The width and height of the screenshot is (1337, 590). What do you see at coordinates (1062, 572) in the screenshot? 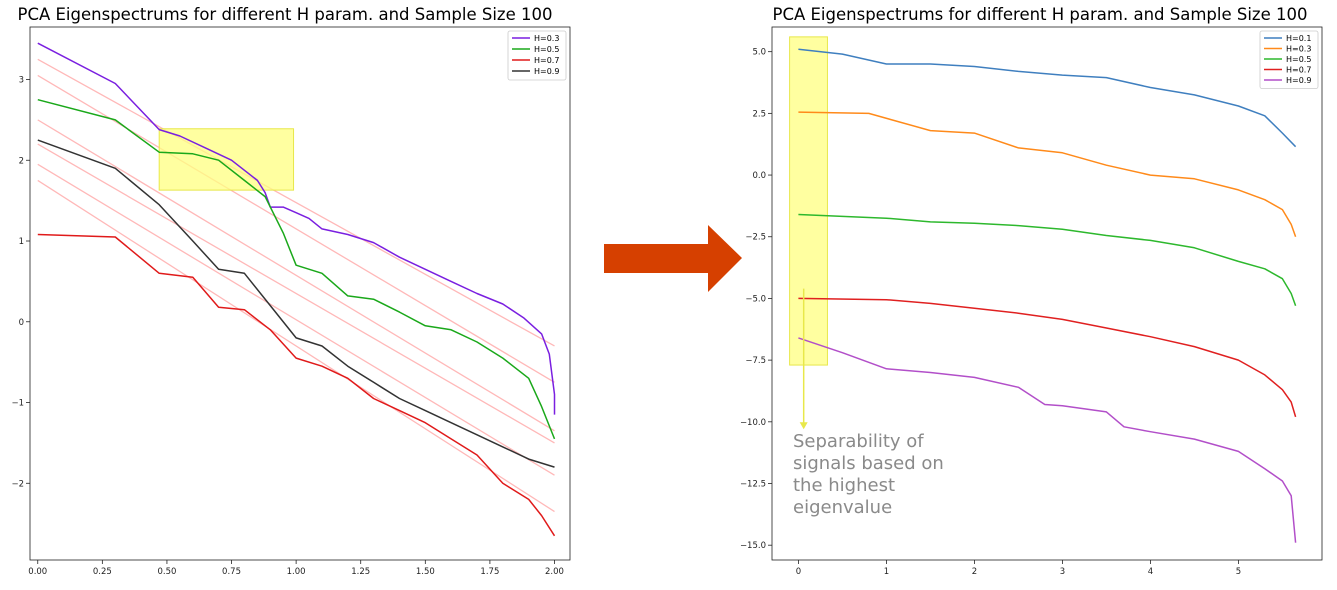
I see `right-x-tick-label: 3` at bounding box center [1062, 572].